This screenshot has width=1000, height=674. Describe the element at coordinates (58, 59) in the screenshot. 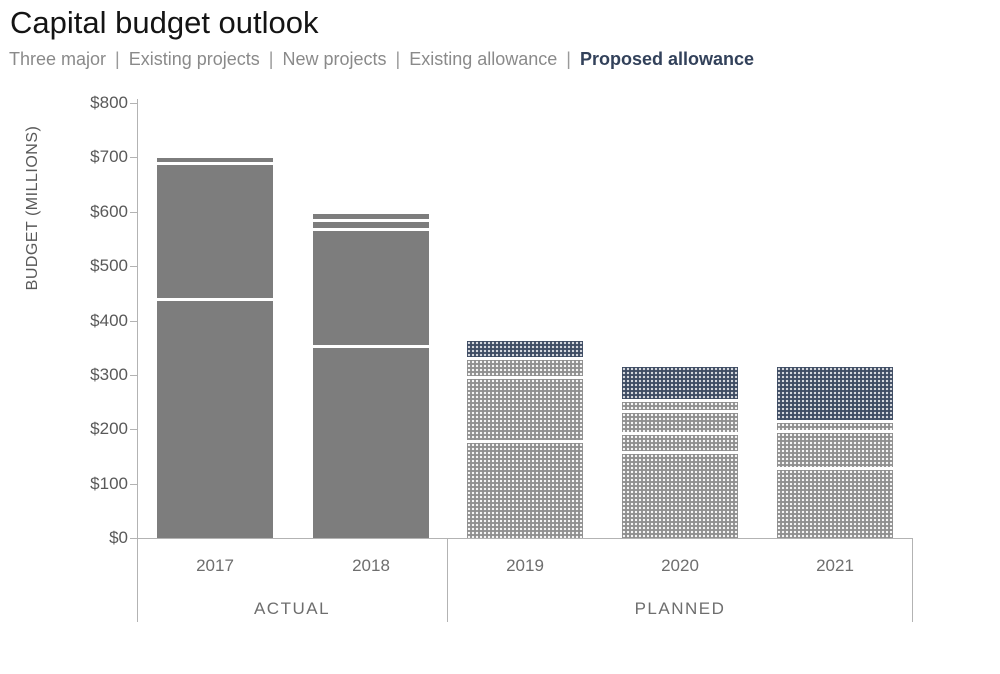

I see `legend-item-three-major: Three major` at that location.